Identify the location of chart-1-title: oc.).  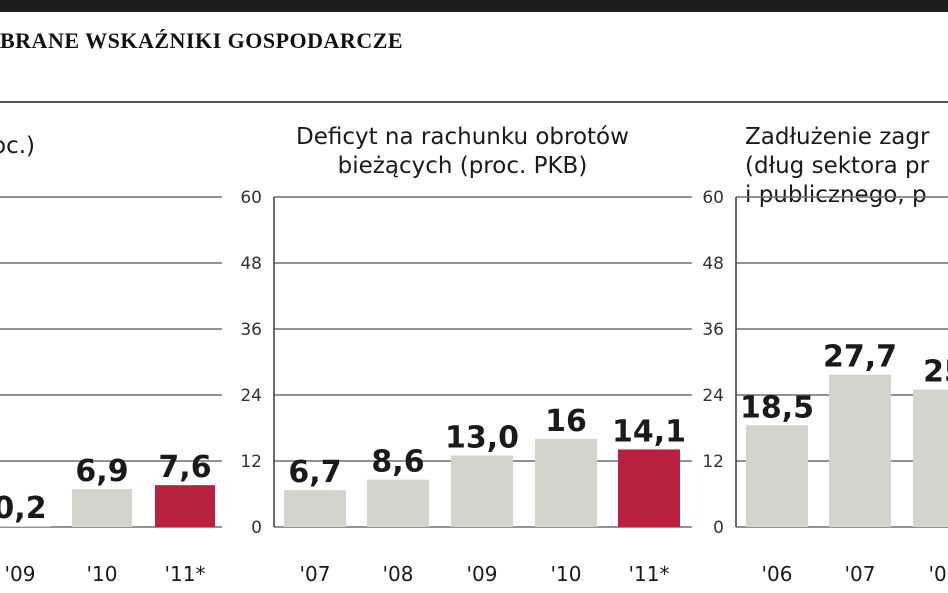
(17, 146).